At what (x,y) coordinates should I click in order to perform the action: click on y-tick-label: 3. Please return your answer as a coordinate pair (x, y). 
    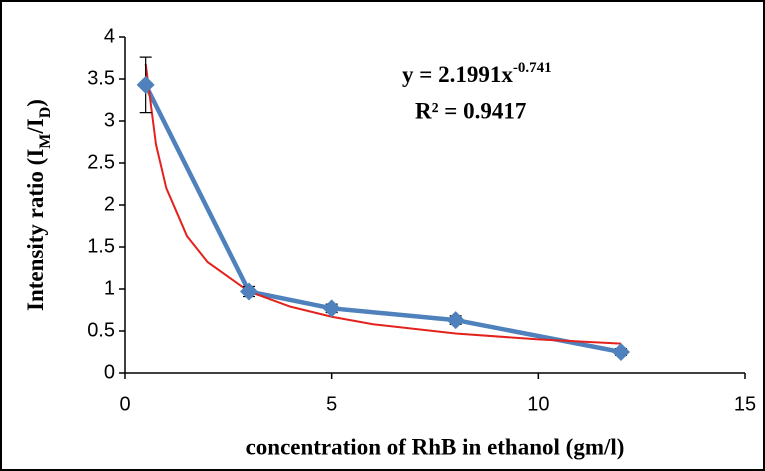
    Looking at the image, I should click on (109, 120).